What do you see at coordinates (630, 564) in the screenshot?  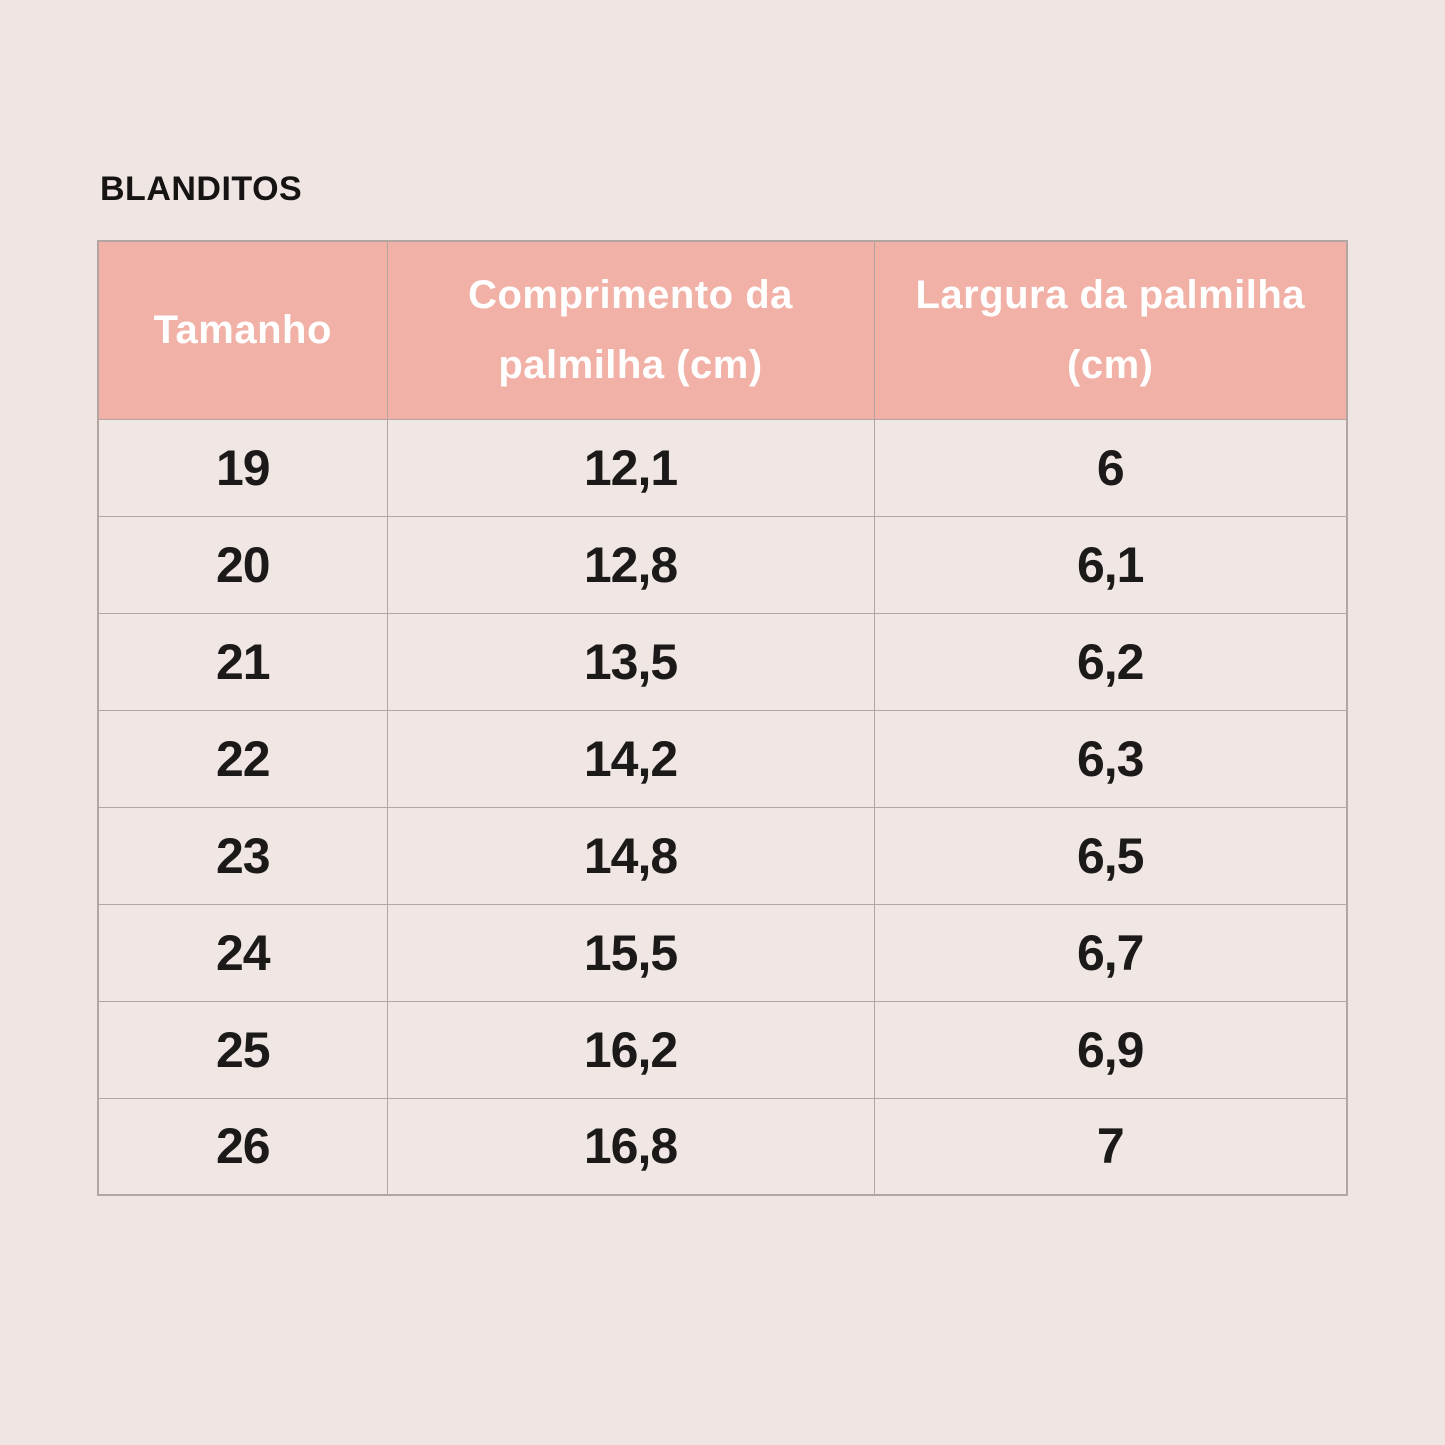 I see `cell-length: 12,8` at bounding box center [630, 564].